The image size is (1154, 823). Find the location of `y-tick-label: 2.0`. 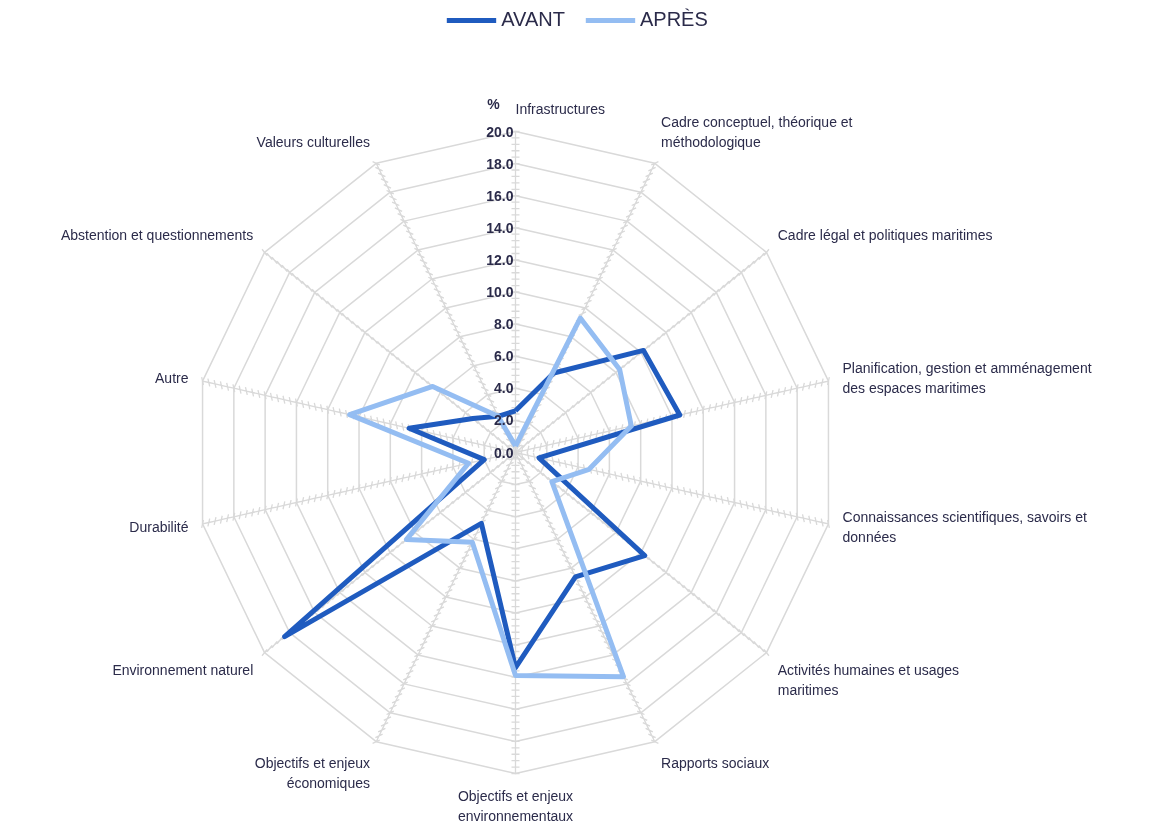

y-tick-label: 2.0 is located at coordinates (504, 420).